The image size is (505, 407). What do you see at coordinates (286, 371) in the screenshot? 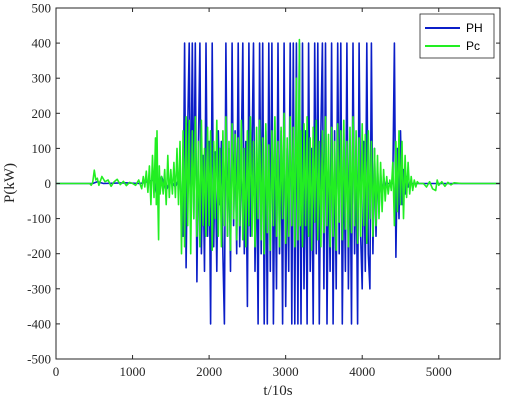
I see `x-tick-label: 3000` at bounding box center [286, 371].